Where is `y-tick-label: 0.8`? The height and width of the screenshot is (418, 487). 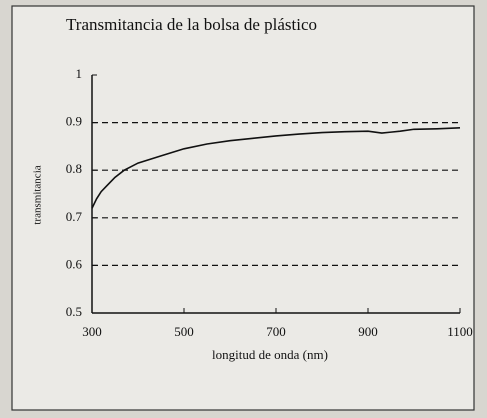 y-tick-label: 0.8 is located at coordinates (74, 168).